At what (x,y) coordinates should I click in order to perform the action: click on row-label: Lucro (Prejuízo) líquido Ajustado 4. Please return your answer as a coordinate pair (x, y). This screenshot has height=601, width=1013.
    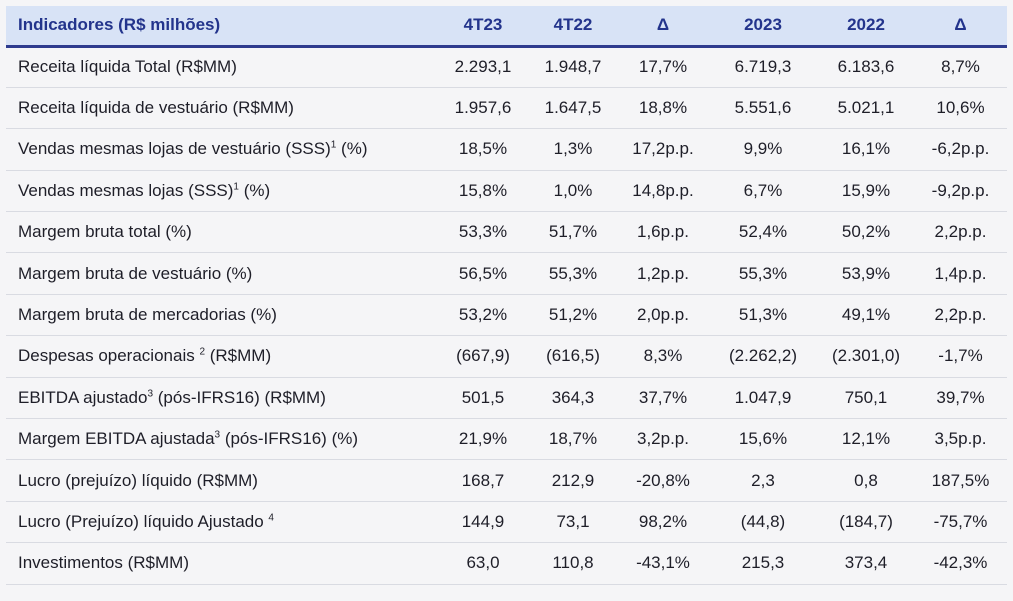
    Looking at the image, I should click on (222, 522).